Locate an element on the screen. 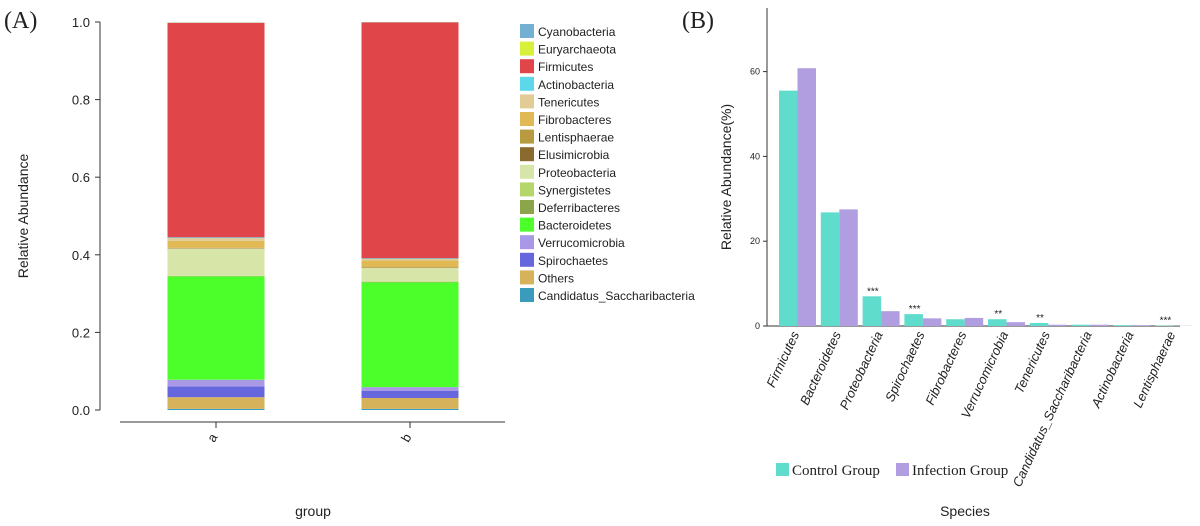  bar-segment-others is located at coordinates (216, 403).